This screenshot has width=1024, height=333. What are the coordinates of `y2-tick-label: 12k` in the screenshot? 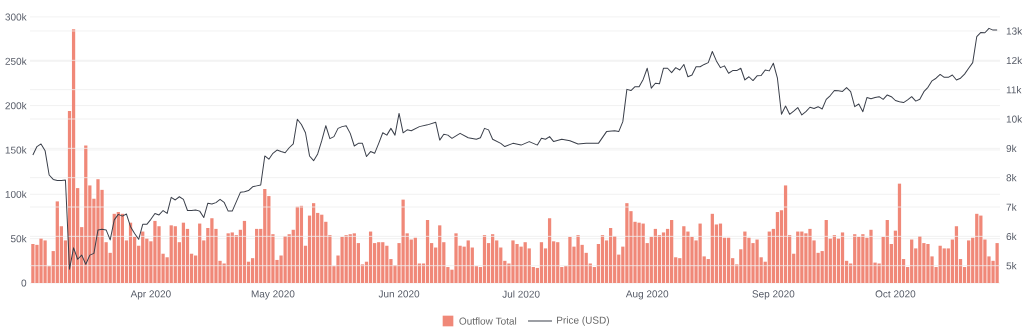 It's located at (1014, 60).